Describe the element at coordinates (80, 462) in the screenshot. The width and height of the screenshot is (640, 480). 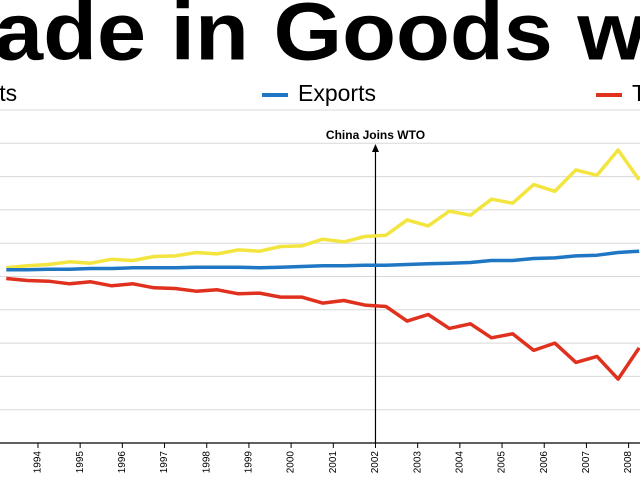
I see `x-tick-label: 1995` at that location.